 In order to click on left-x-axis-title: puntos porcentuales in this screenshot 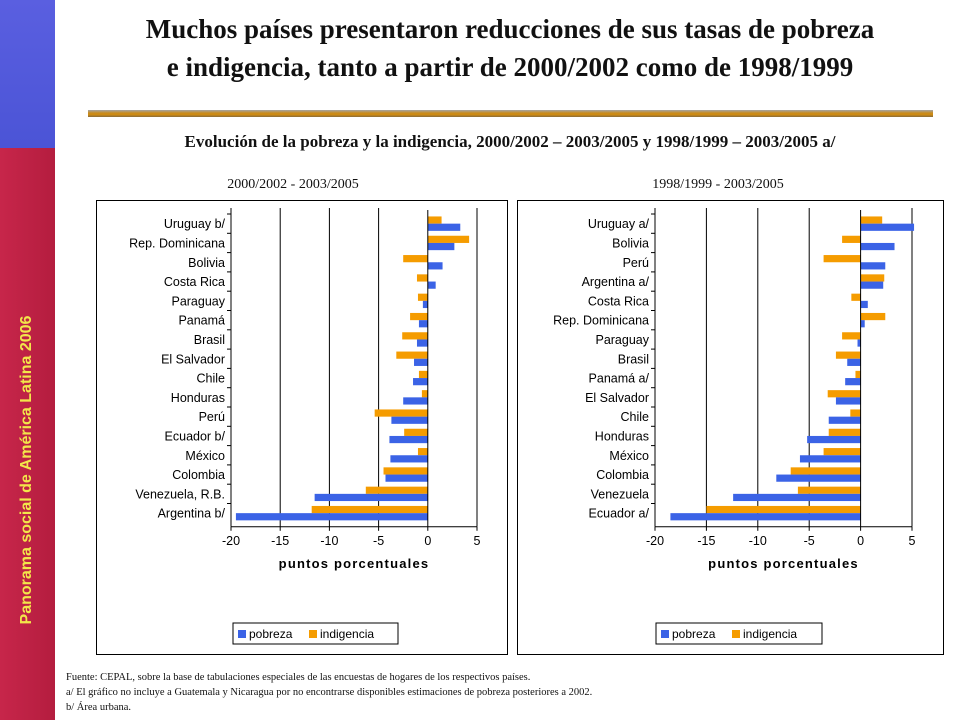, I will do `click(354, 563)`.